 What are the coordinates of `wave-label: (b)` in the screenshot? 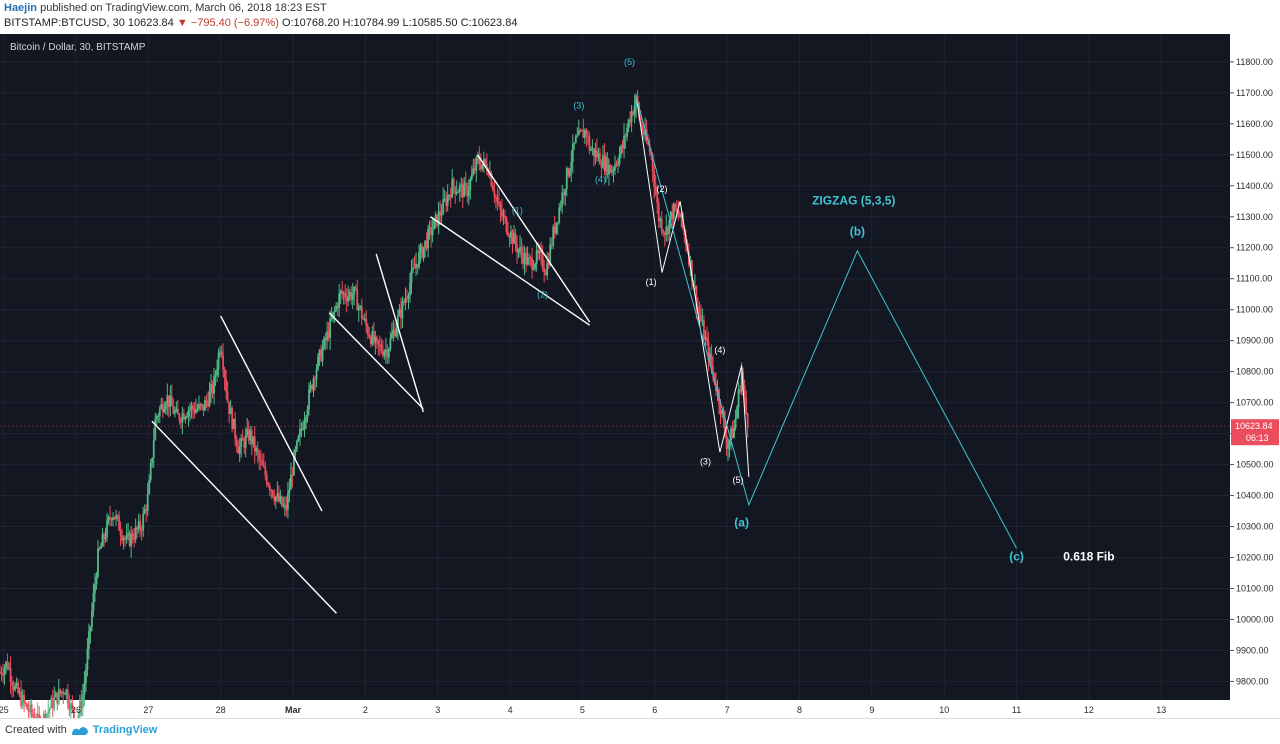 It's located at (857, 231).